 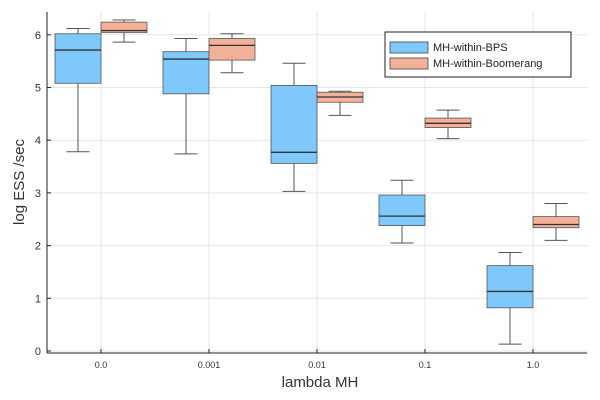 I want to click on x-tick-label-1: 0.001, so click(x=209, y=365).